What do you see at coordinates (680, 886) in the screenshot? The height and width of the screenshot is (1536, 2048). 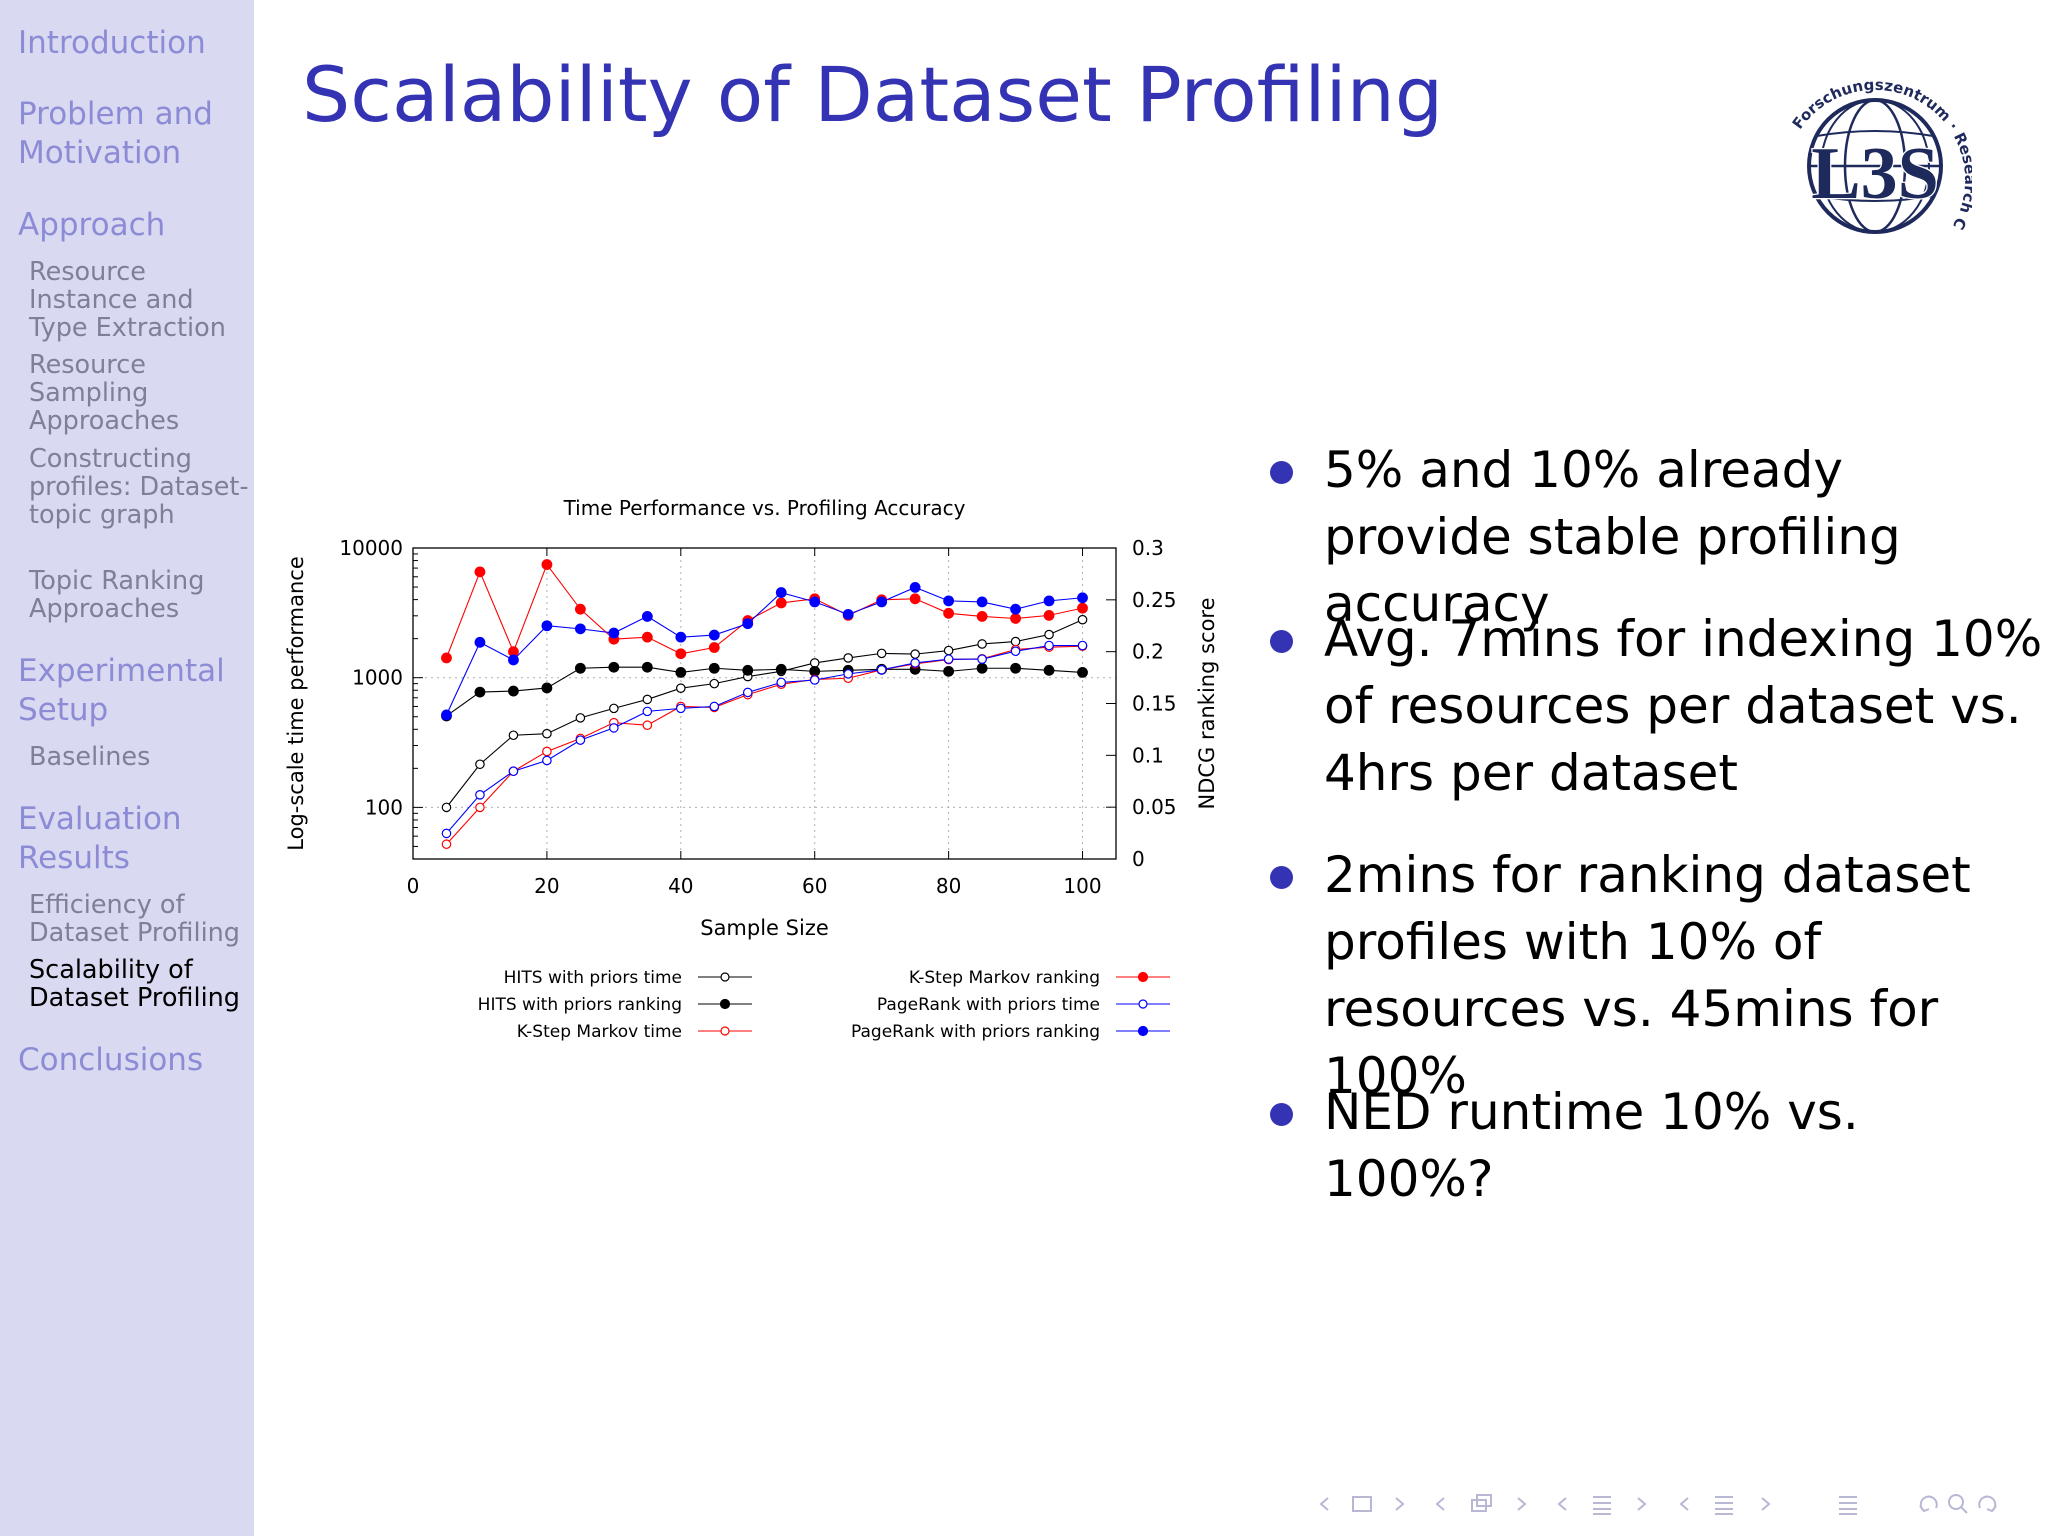 I see `x-tick-label-2: 40` at bounding box center [680, 886].